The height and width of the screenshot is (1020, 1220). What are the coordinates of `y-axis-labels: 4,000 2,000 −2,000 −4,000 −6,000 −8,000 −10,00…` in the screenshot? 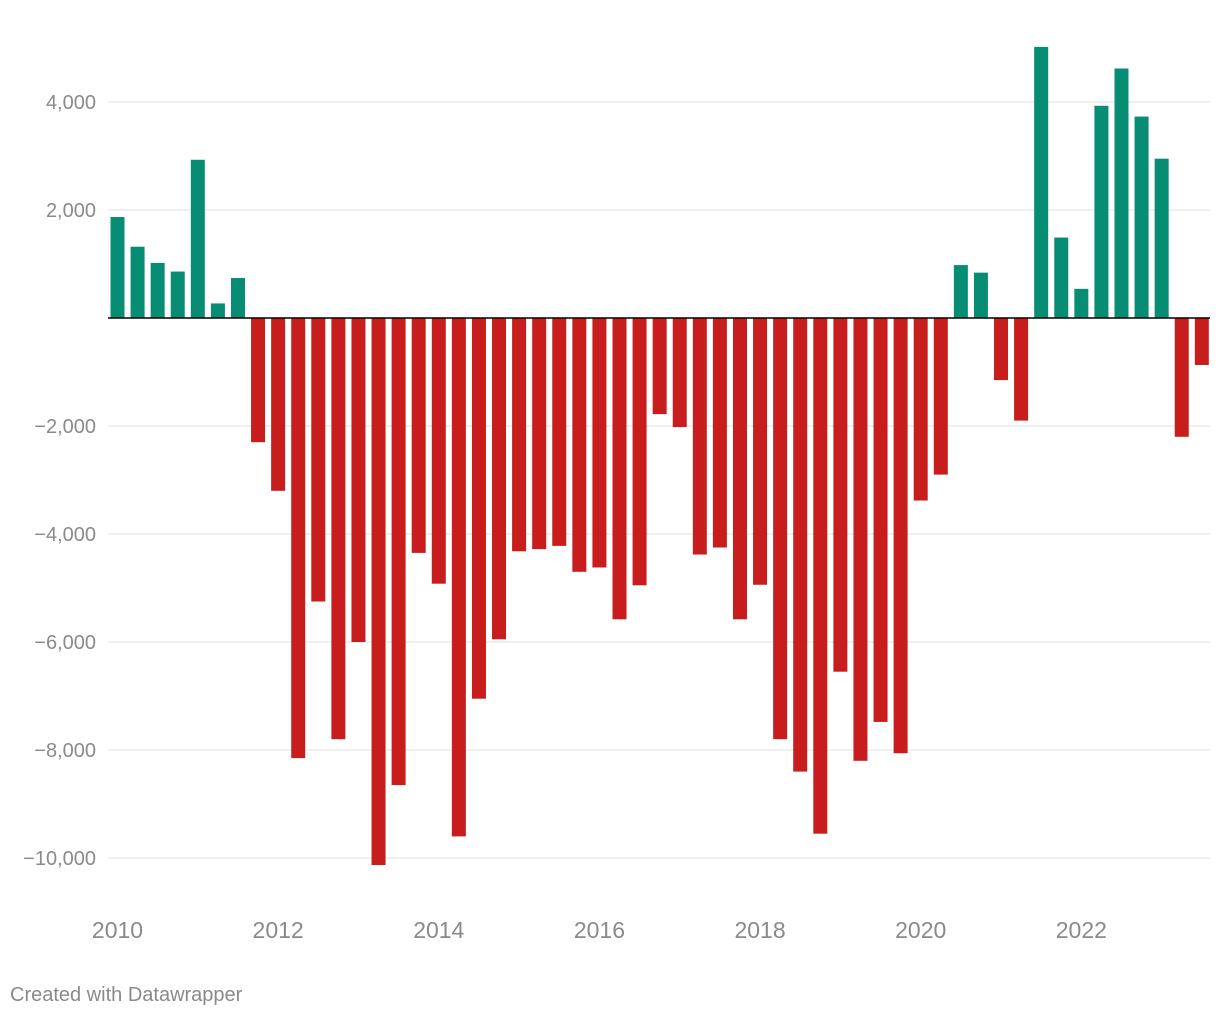 It's located at (59, 481).